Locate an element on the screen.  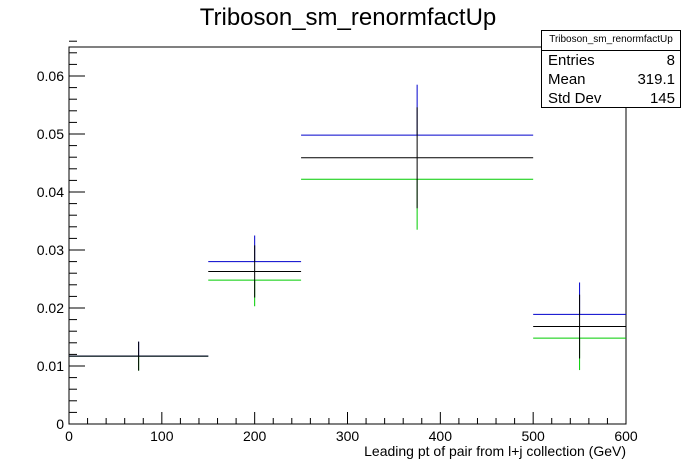
y-tick-label: 0.03 is located at coordinates (50, 250).